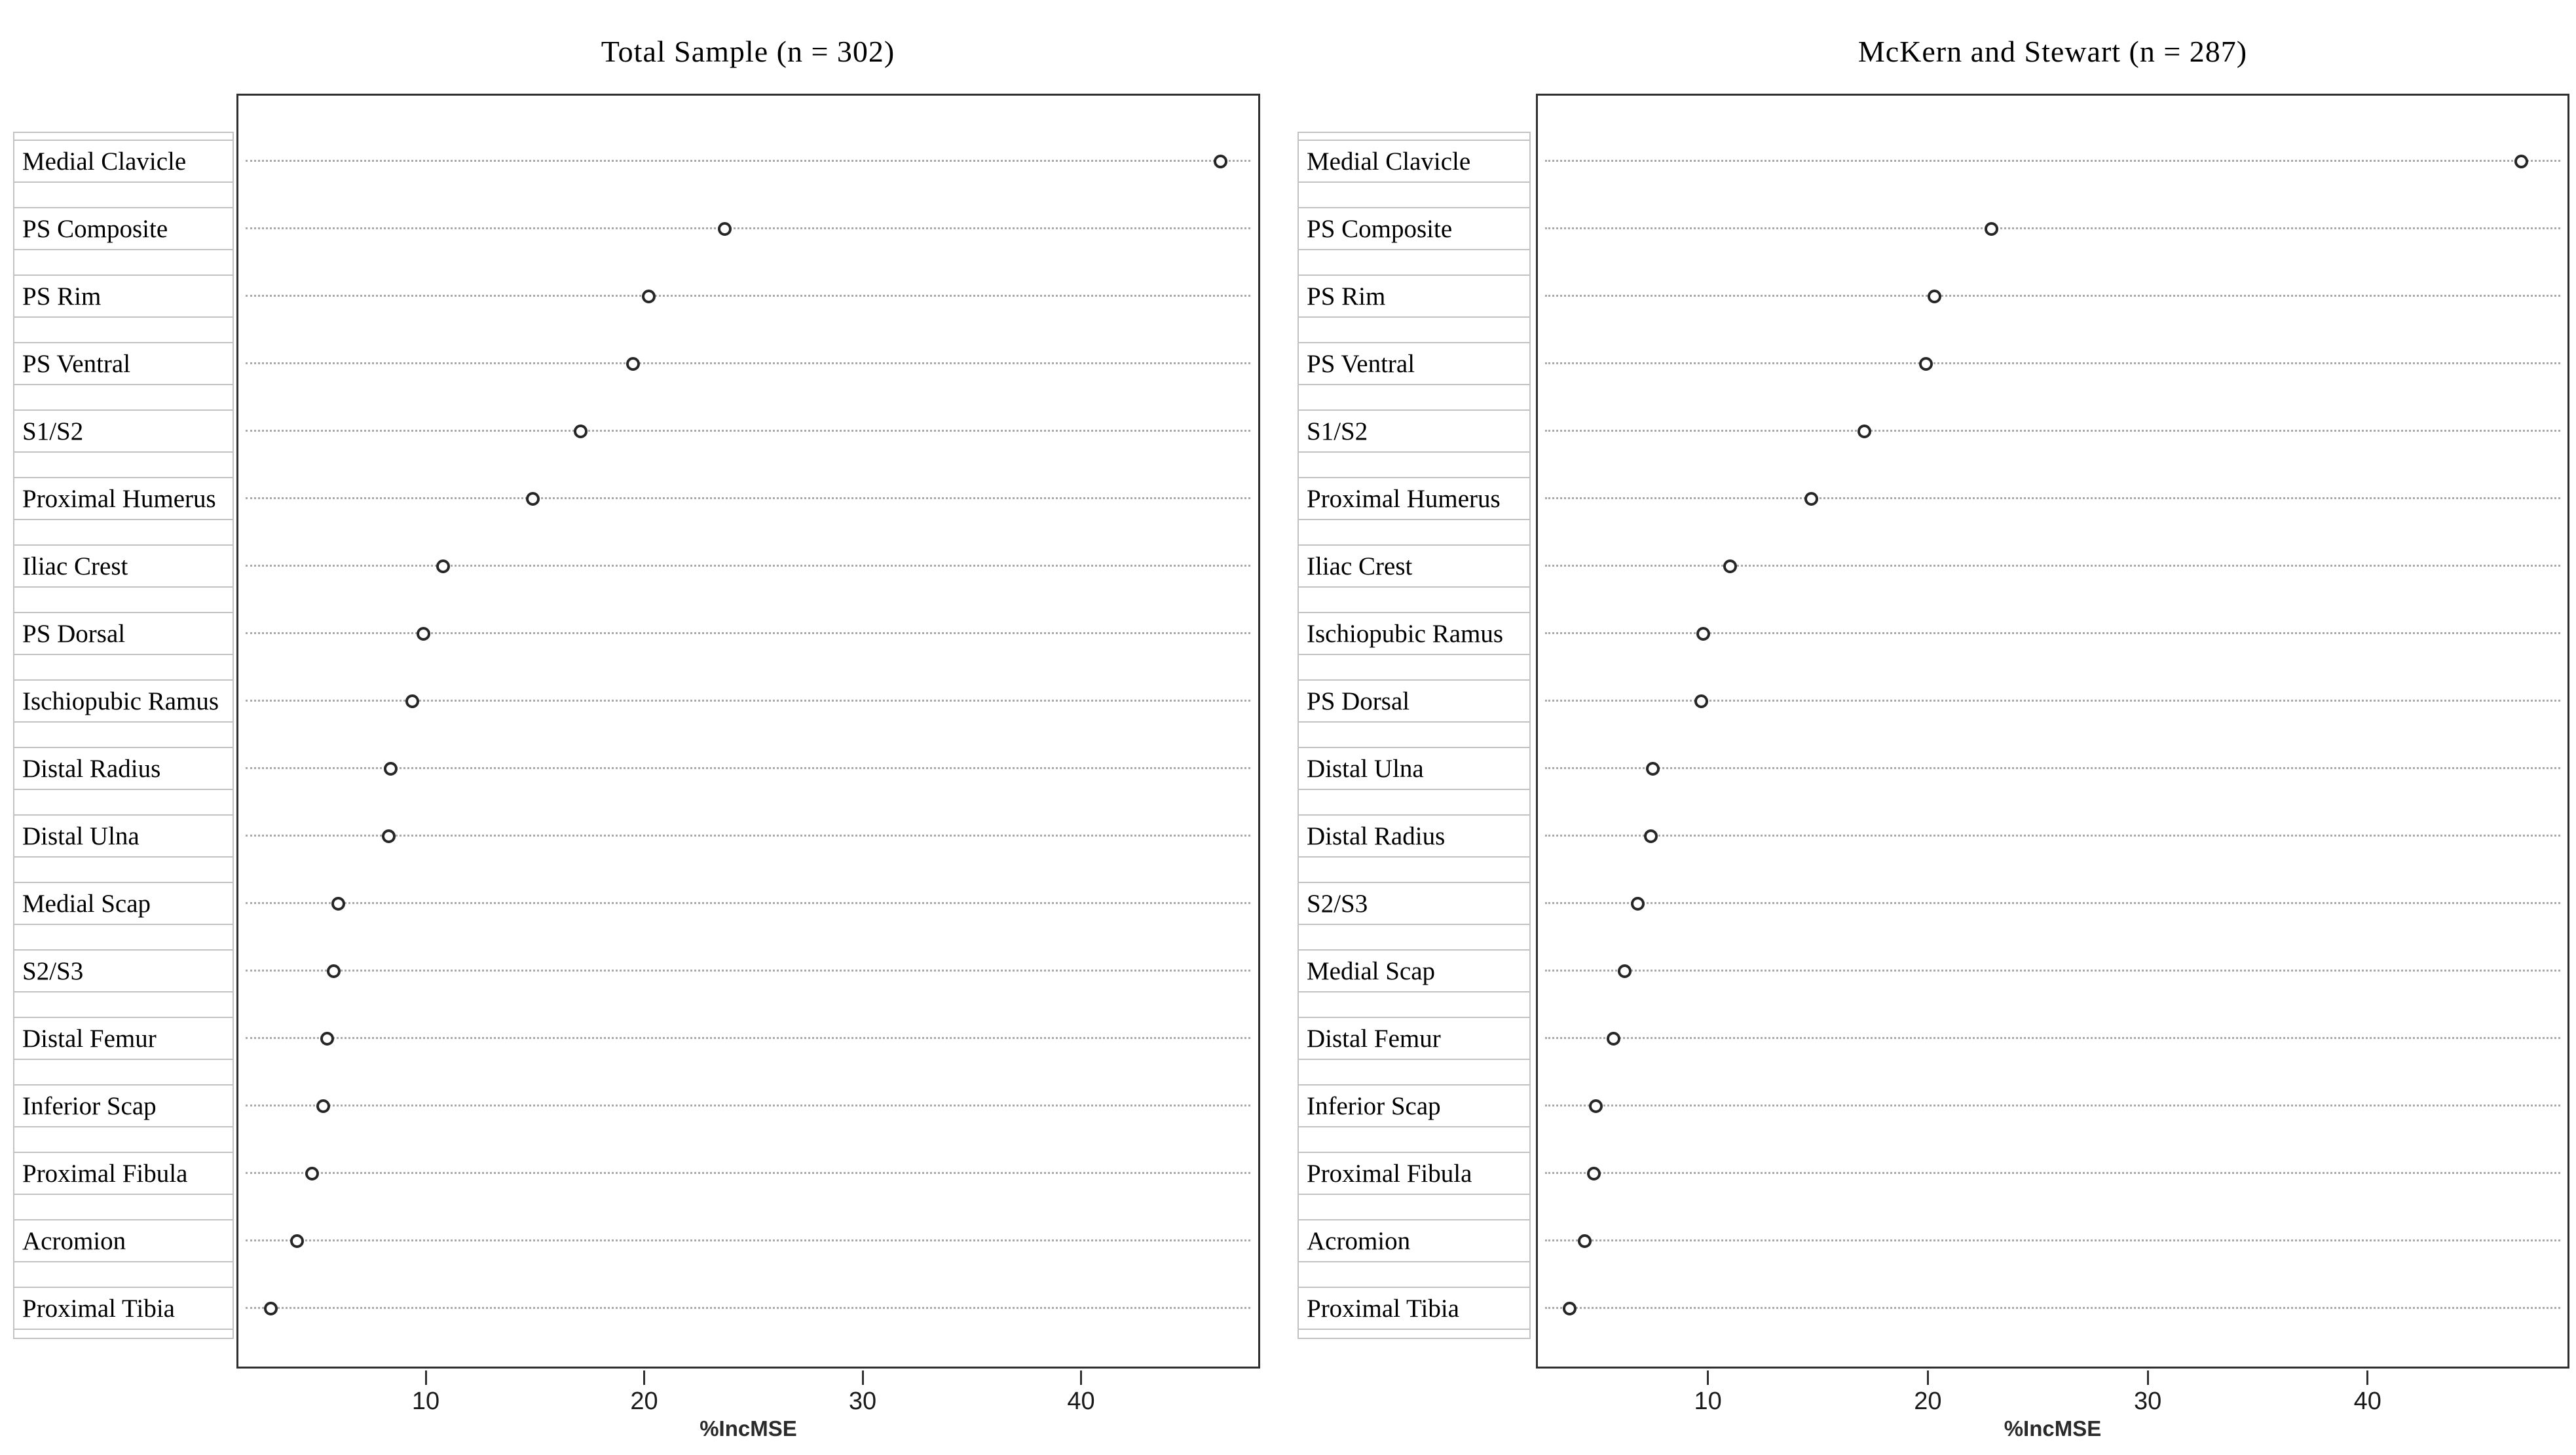  What do you see at coordinates (123, 498) in the screenshot?
I see `row-label-cell: Proximal Humerus` at bounding box center [123, 498].